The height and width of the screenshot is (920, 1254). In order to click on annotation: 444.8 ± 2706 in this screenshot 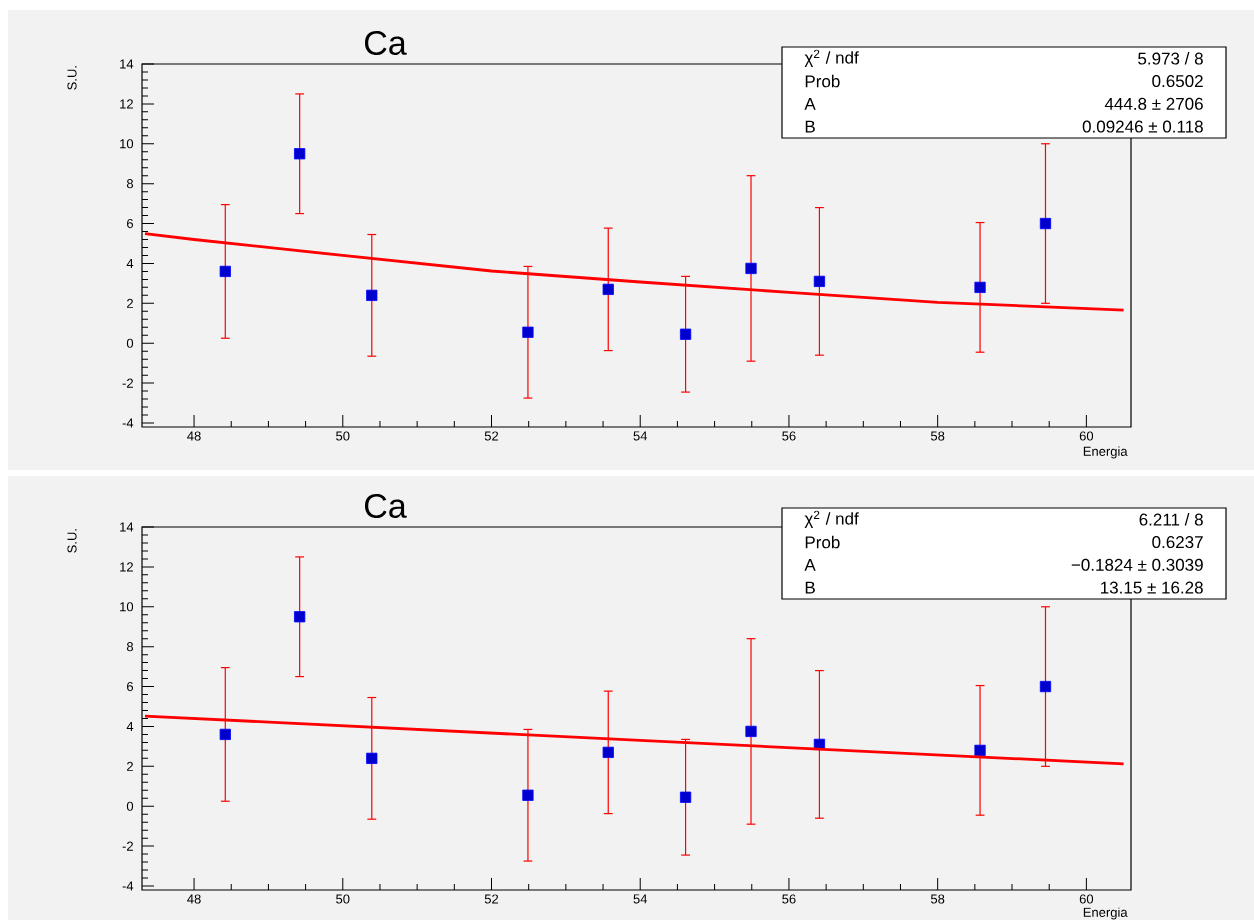, I will do `click(1153, 103)`.